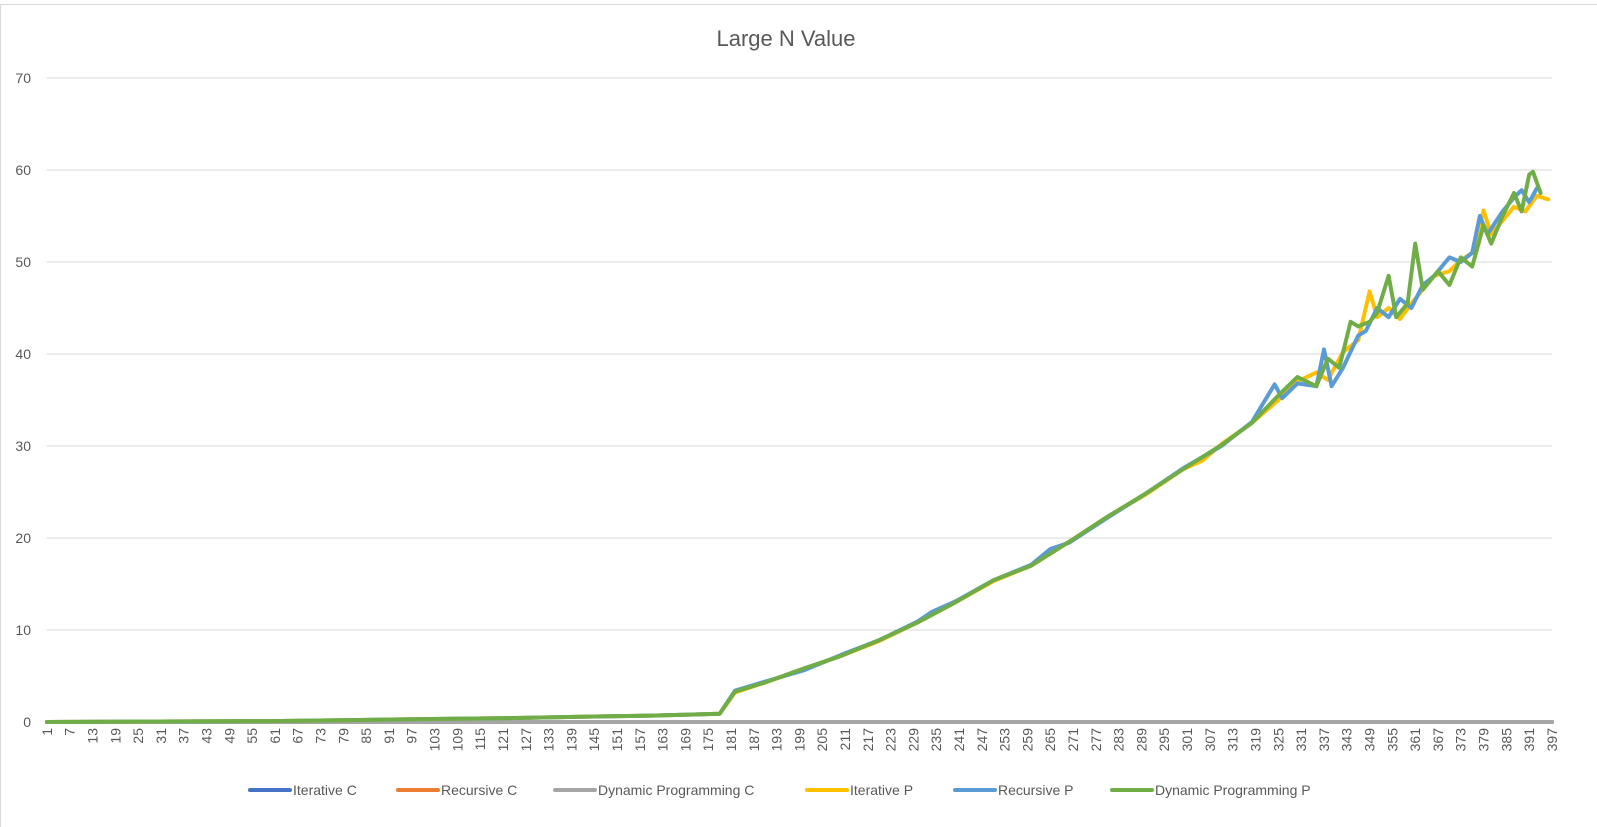 The height and width of the screenshot is (827, 1597). What do you see at coordinates (435, 740) in the screenshot?
I see `x-tick-label: 103` at bounding box center [435, 740].